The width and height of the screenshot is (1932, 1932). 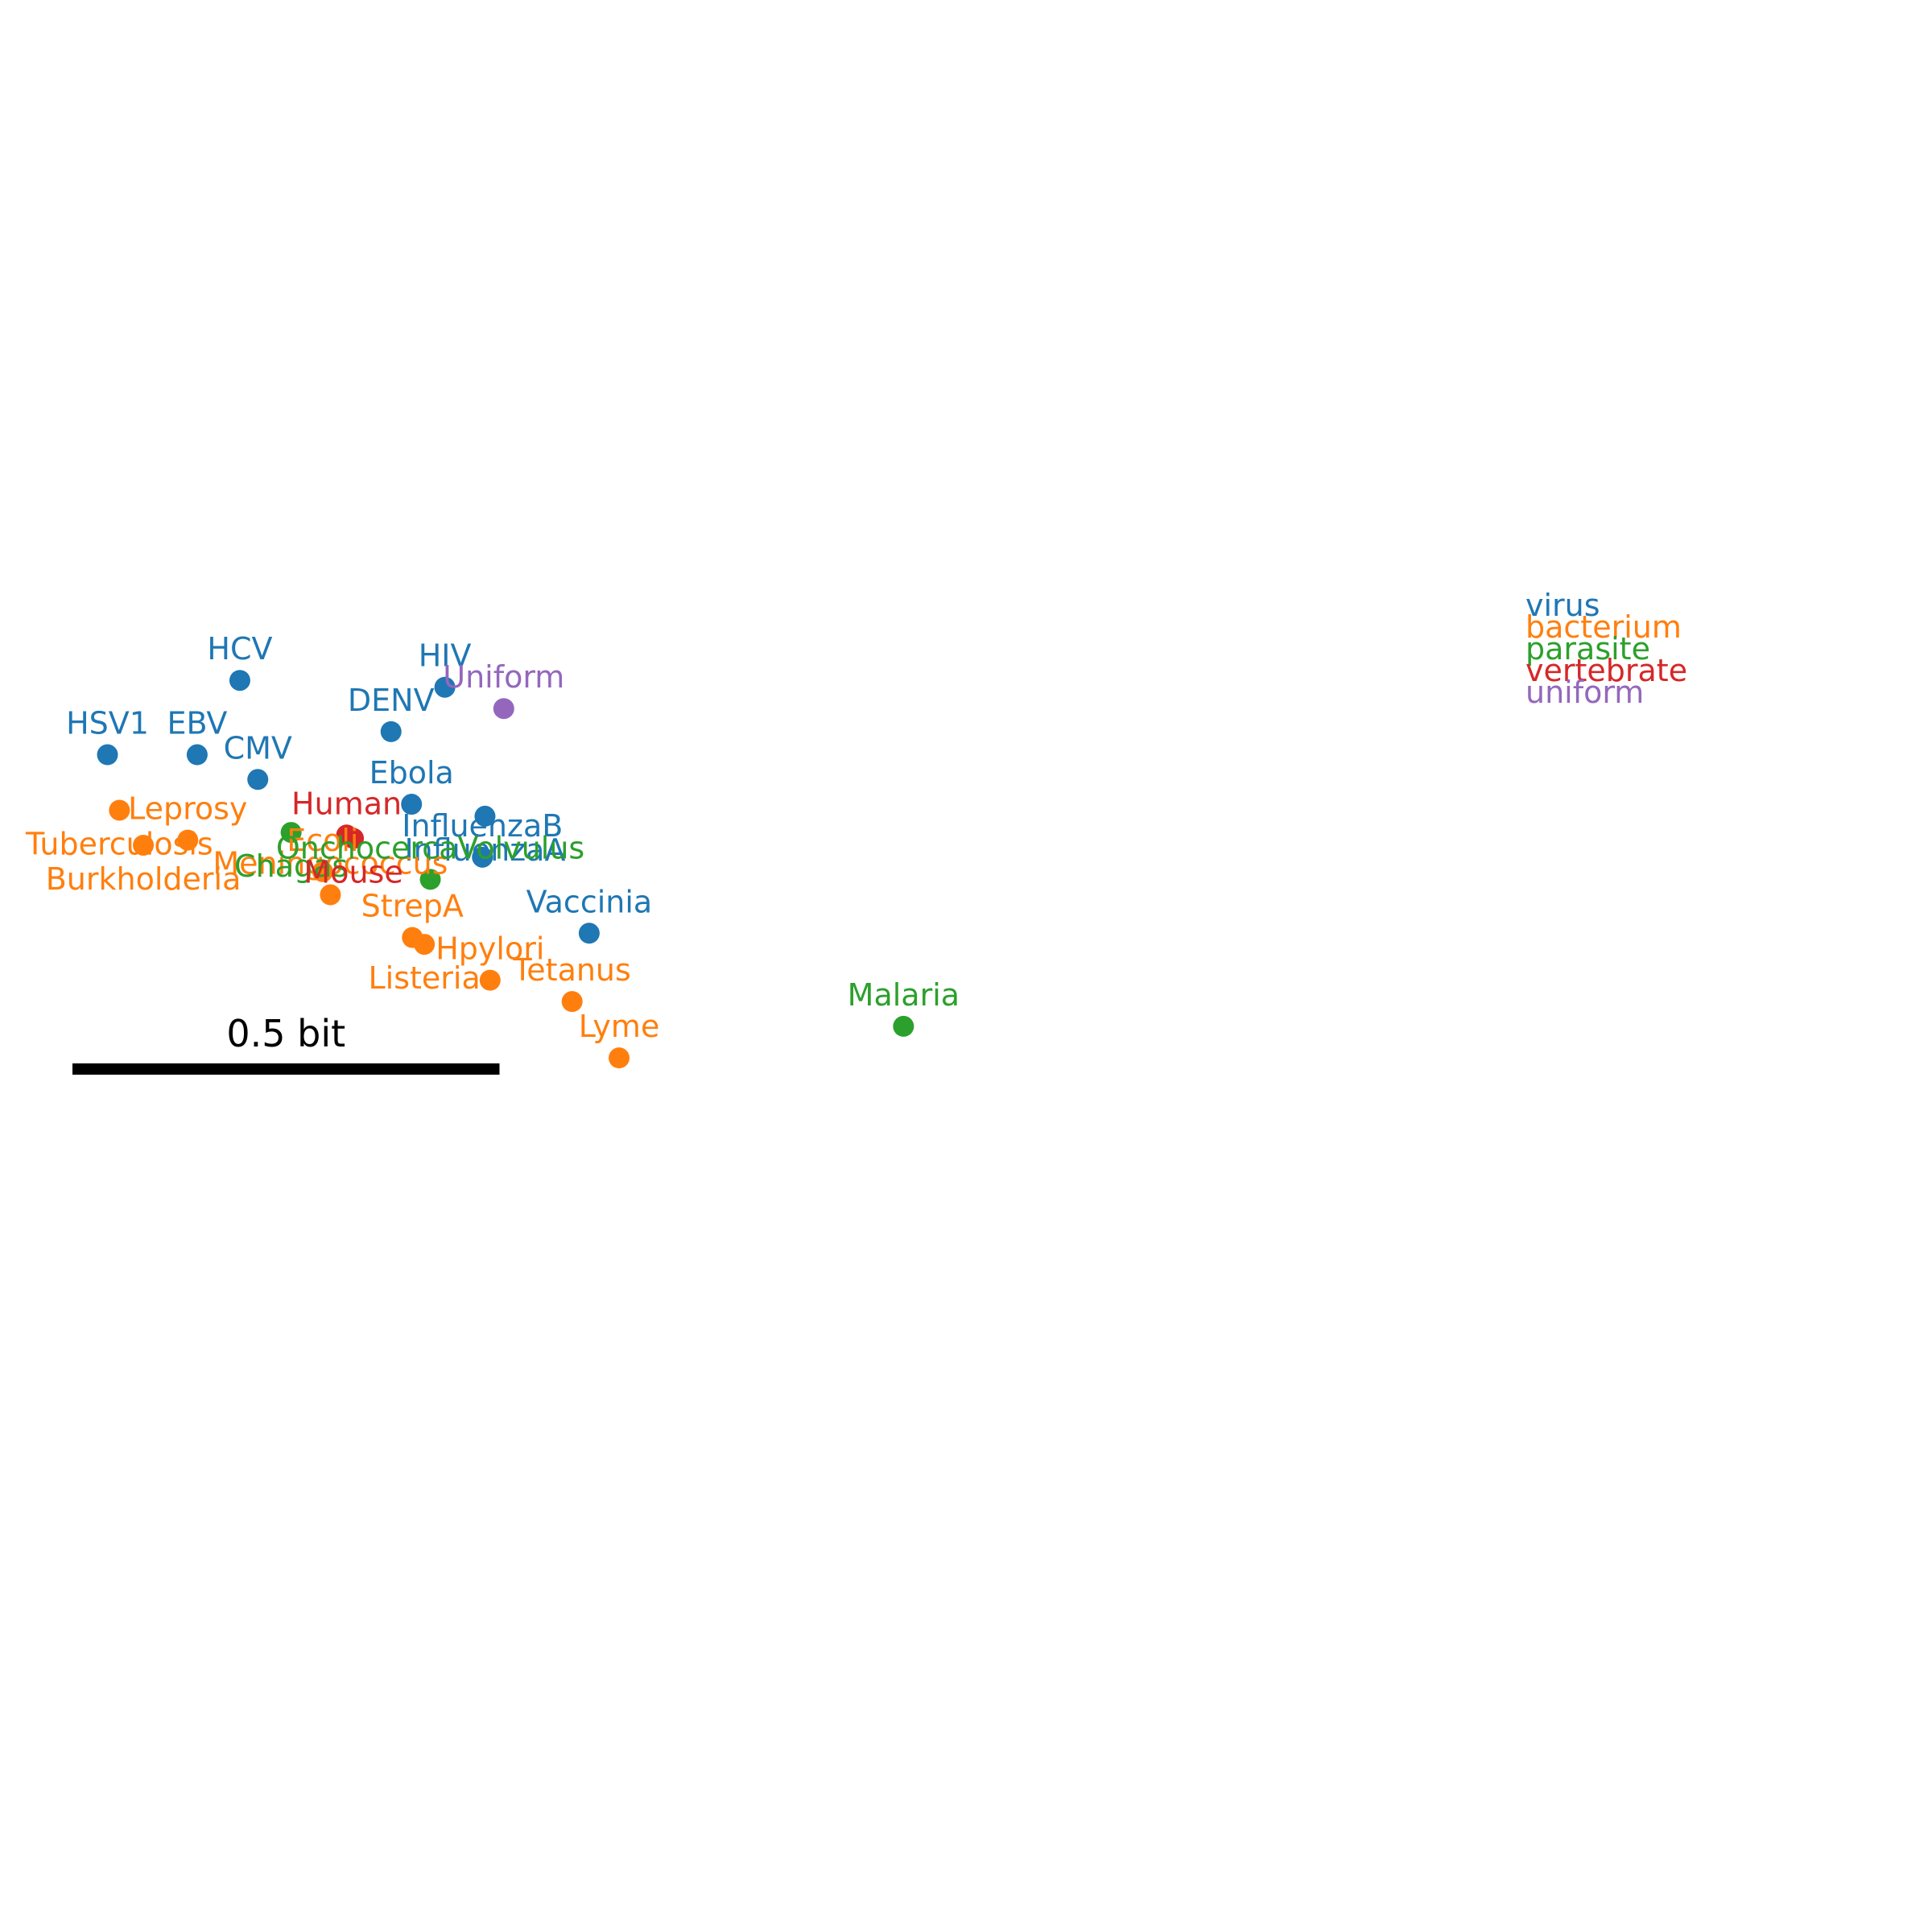 I want to click on point-label-hsv1: HSV1, so click(x=107, y=723).